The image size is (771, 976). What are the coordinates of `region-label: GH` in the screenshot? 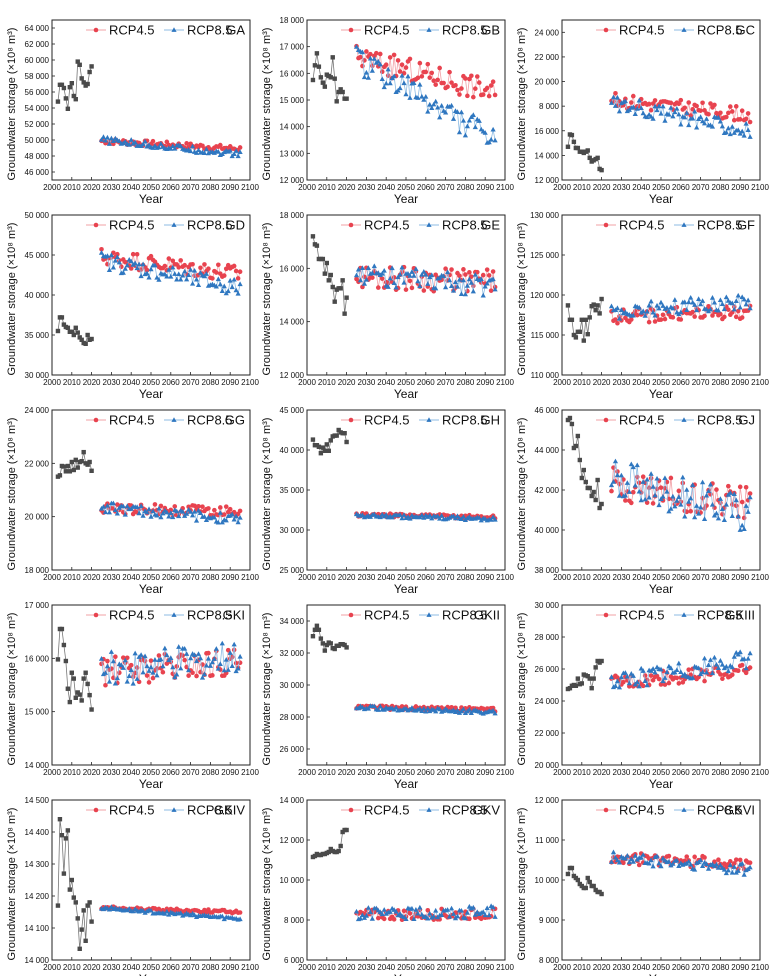 It's located at (491, 420).